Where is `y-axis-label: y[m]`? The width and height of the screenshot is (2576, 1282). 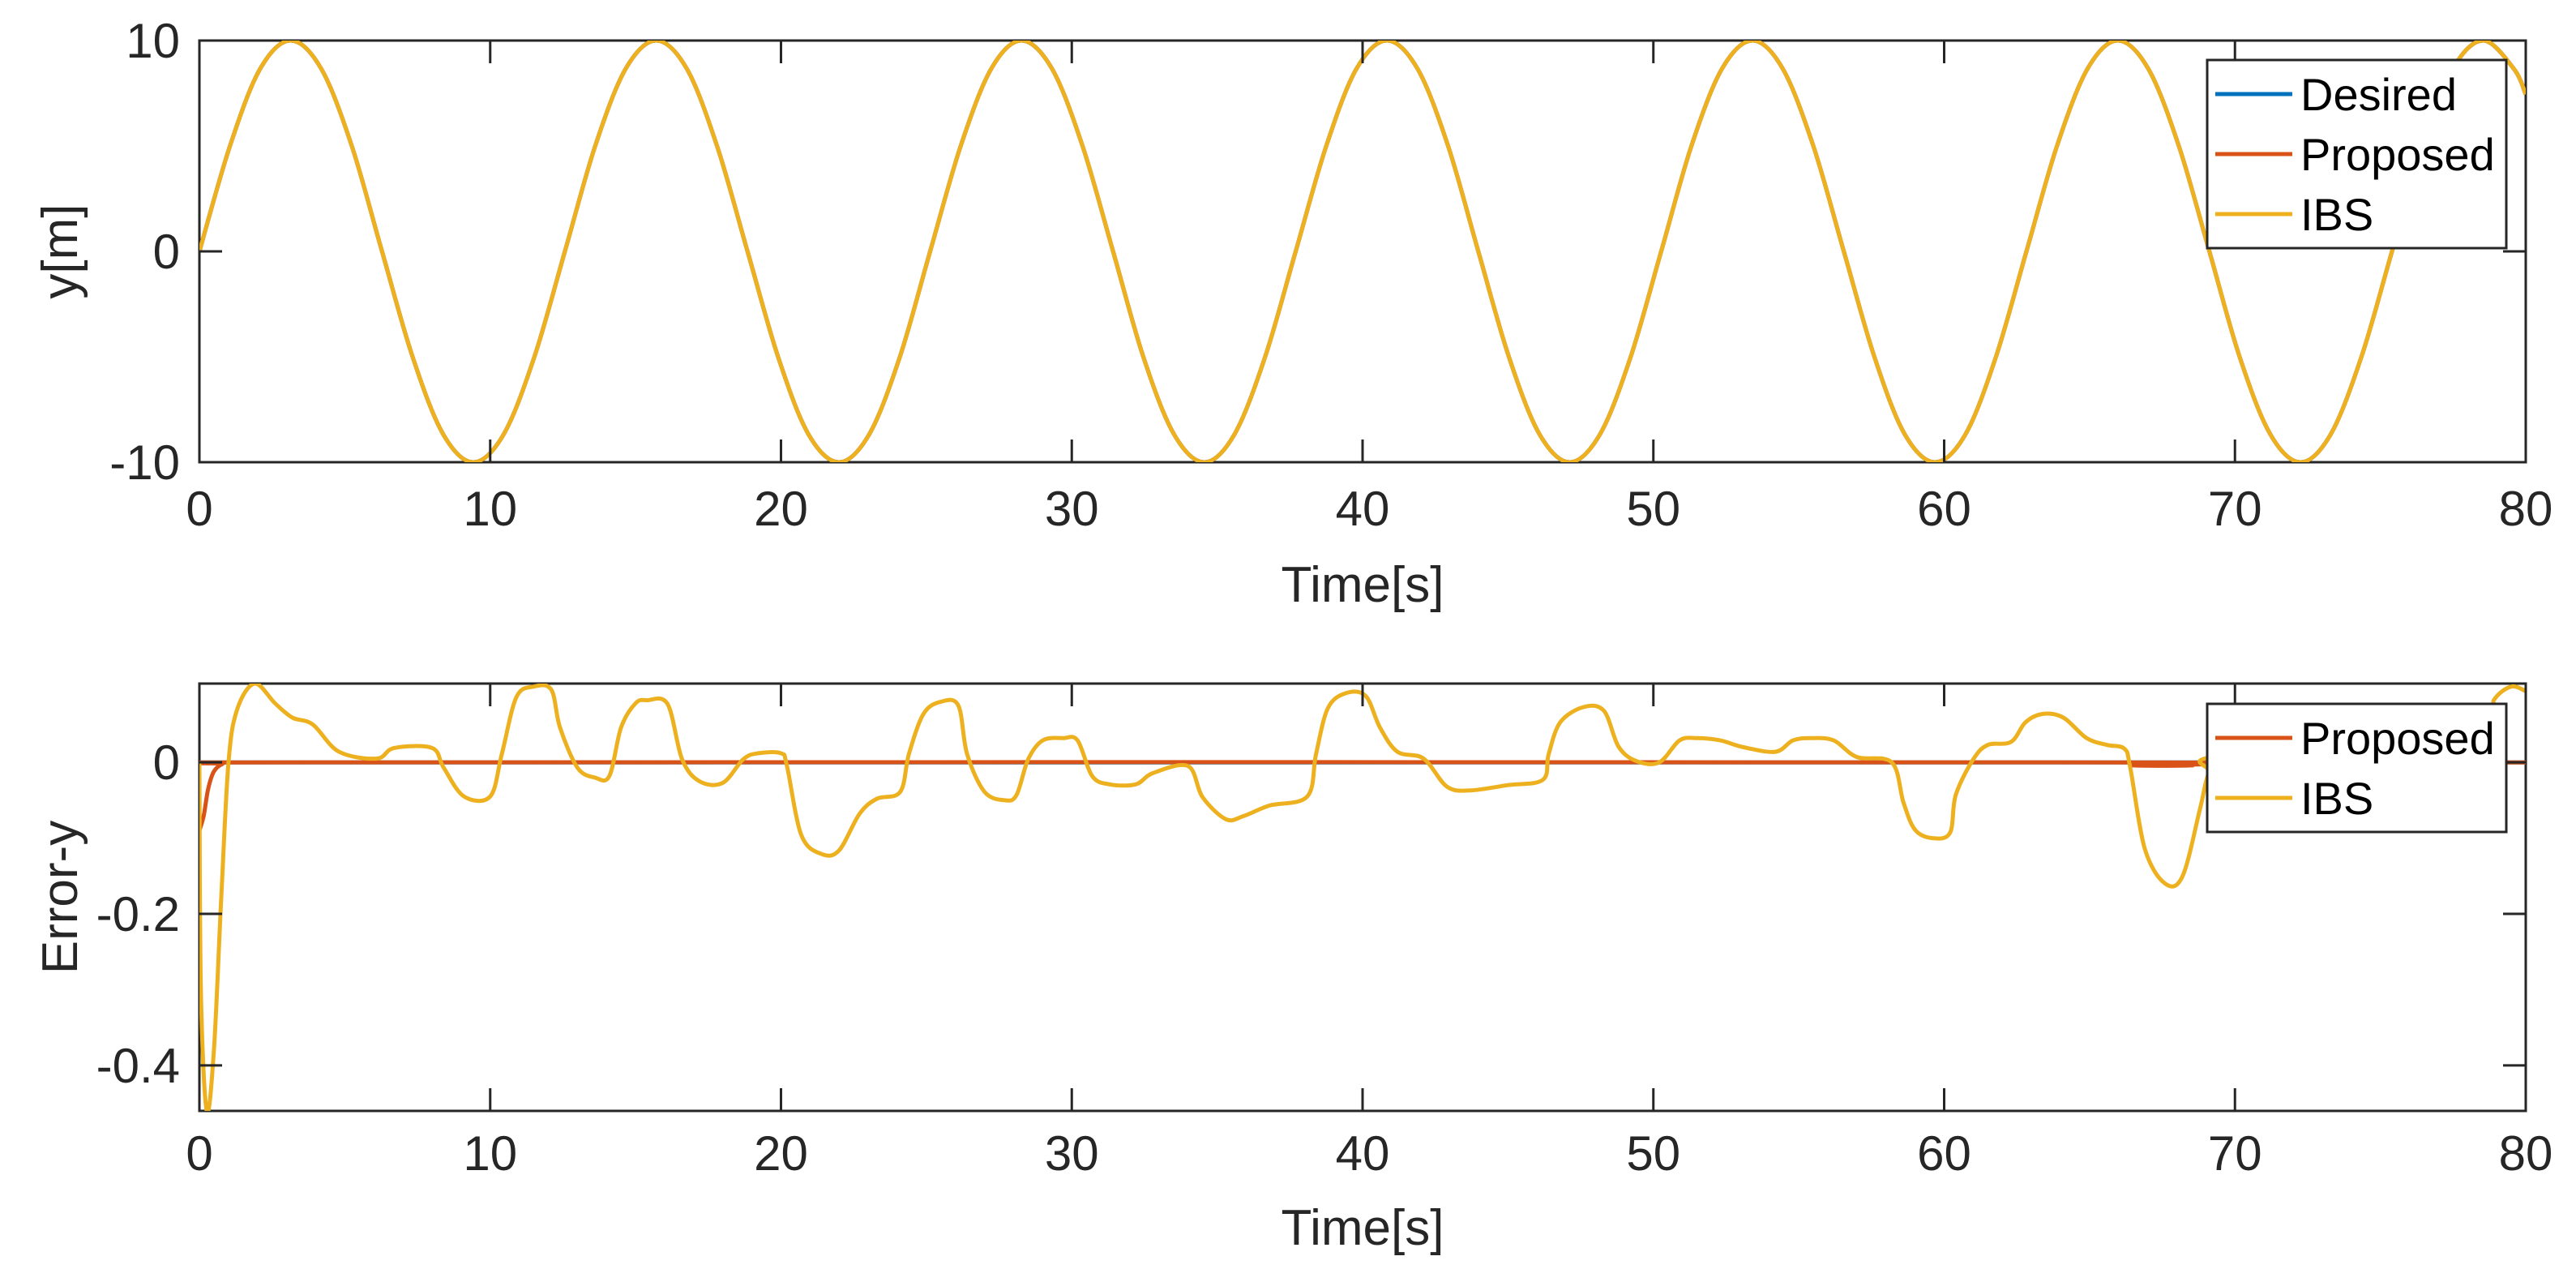
y-axis-label: y[m] is located at coordinates (60, 251).